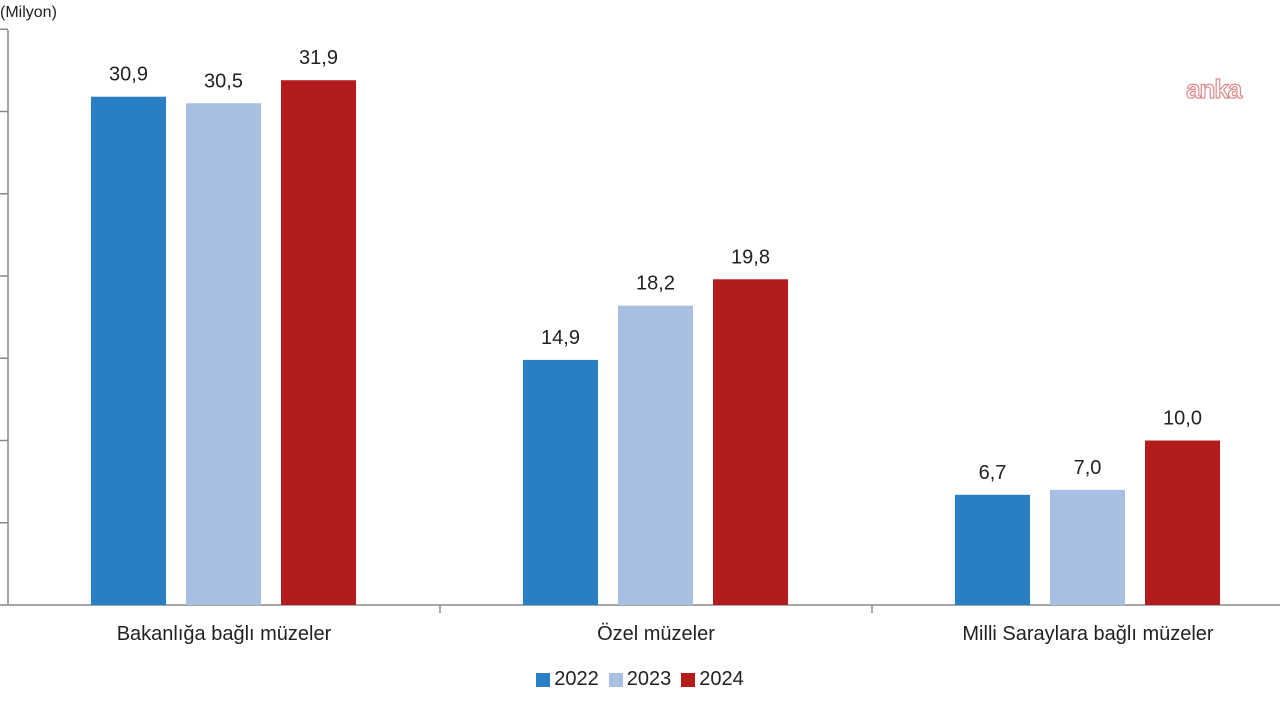 The width and height of the screenshot is (1280, 720). I want to click on legend-item-2024: 2024, so click(712, 679).